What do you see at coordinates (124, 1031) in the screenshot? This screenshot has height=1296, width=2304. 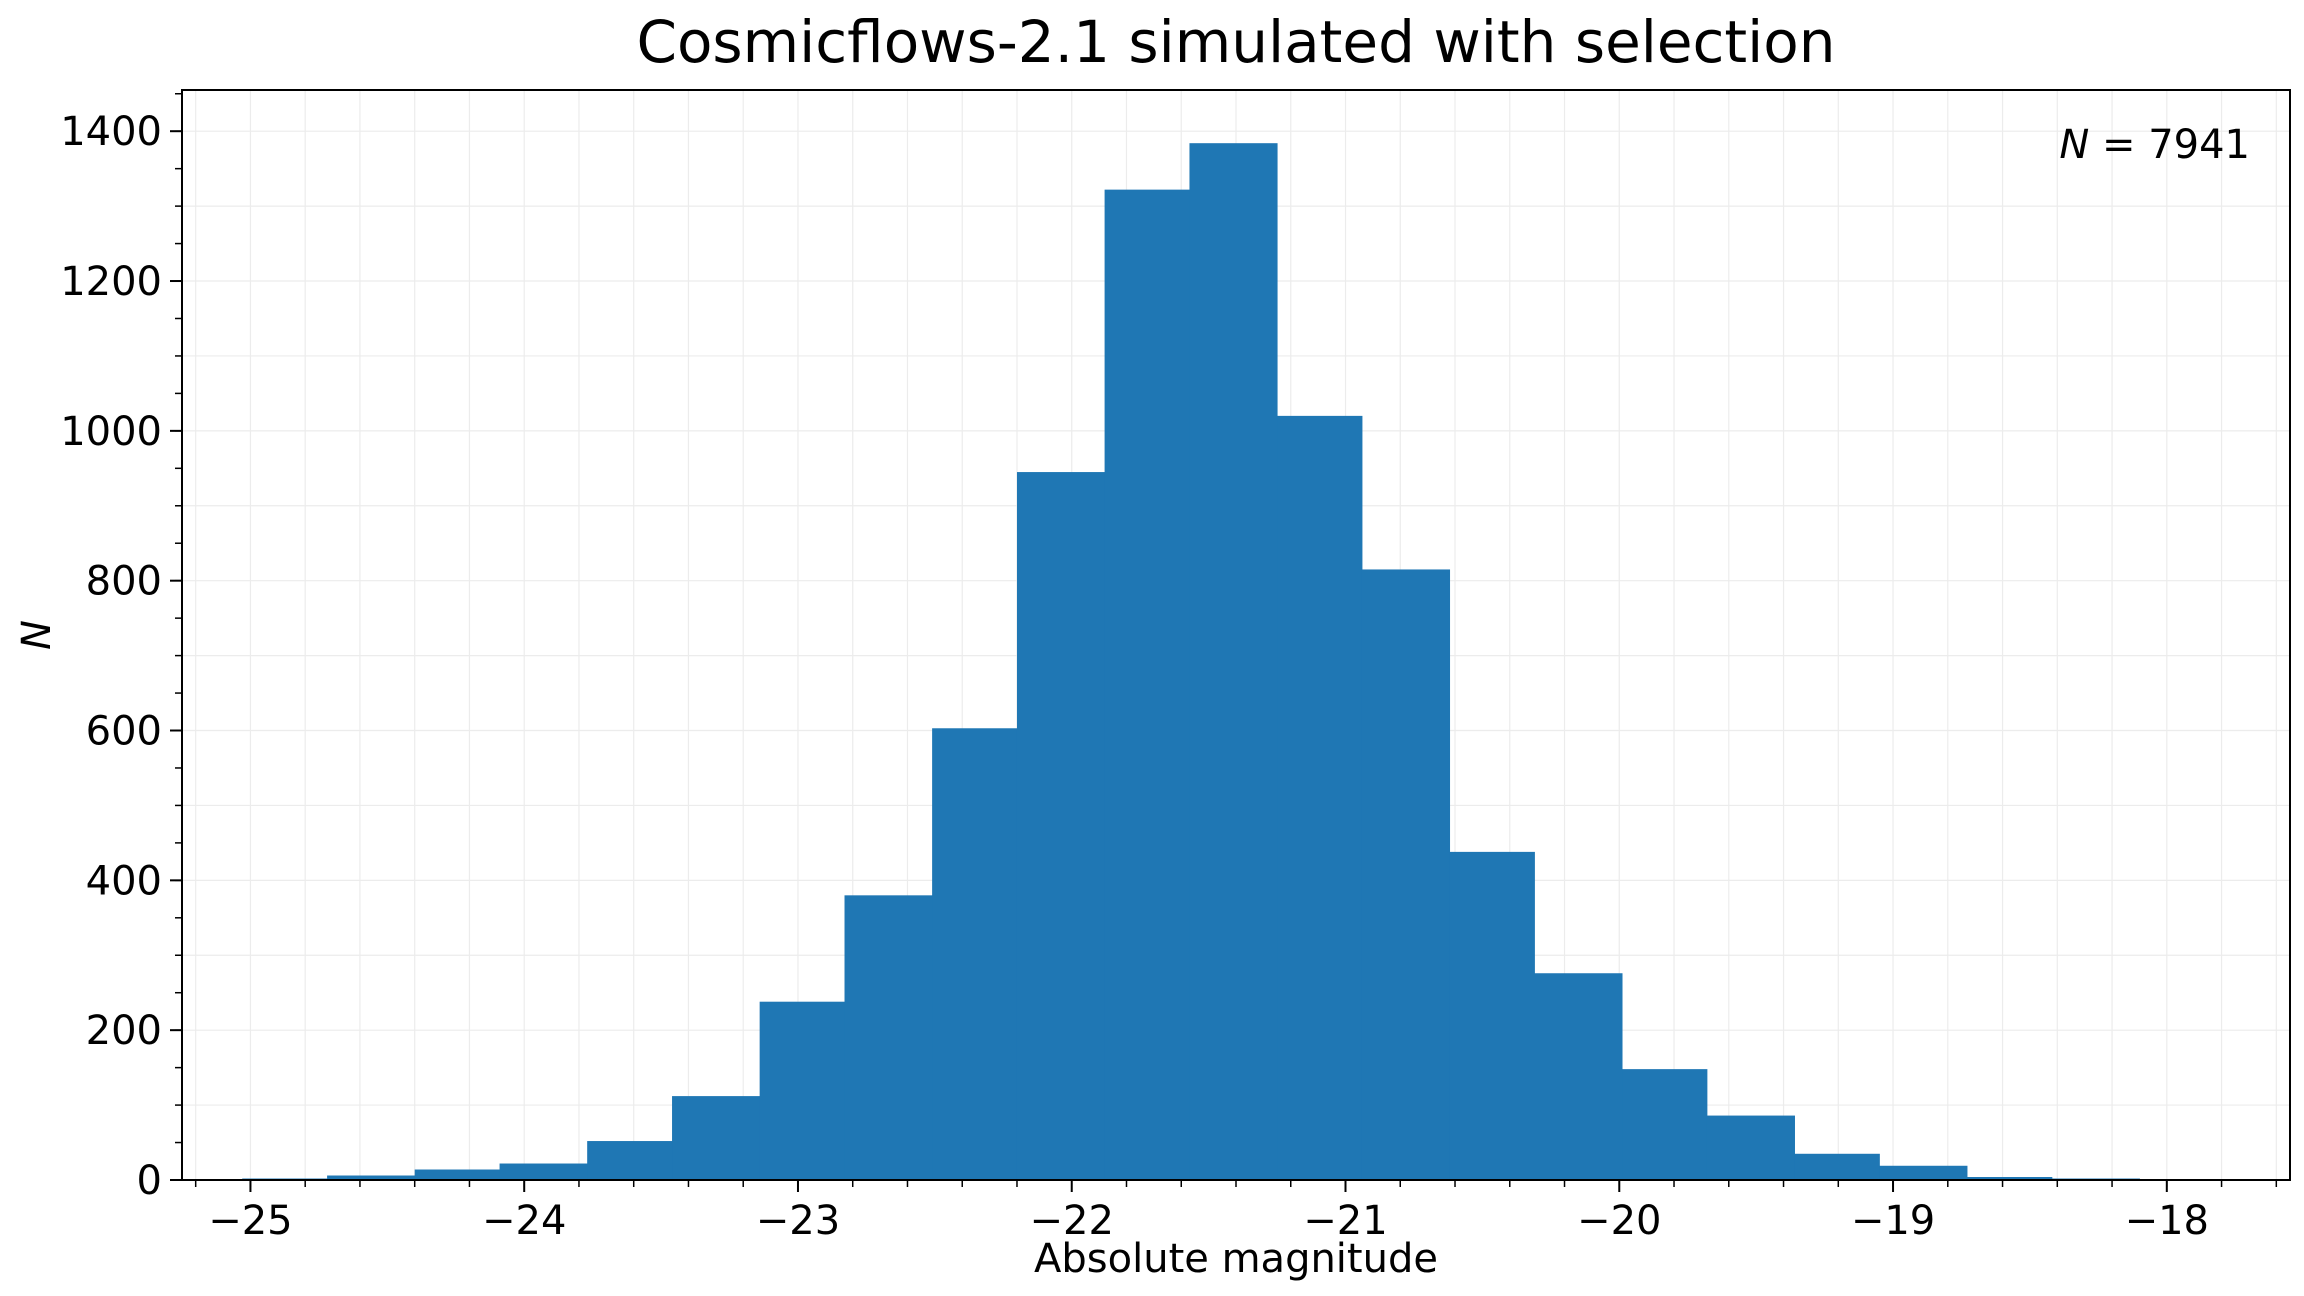 I see `y-tick-label: 200` at bounding box center [124, 1031].